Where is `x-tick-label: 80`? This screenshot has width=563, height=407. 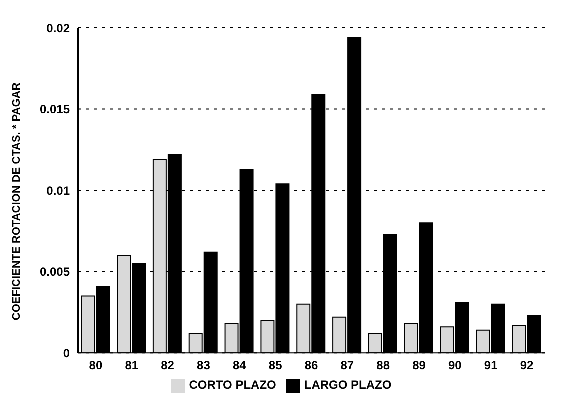 x-tick-label: 80 is located at coordinates (96, 365).